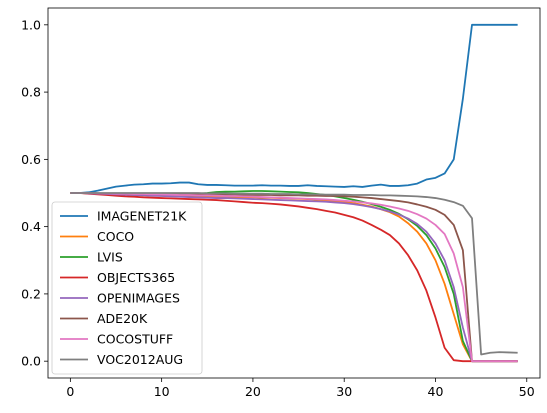 This screenshot has height=413, width=547. What do you see at coordinates (138, 298) in the screenshot?
I see `legend-label-openimages: OPENIMAGES` at bounding box center [138, 298].